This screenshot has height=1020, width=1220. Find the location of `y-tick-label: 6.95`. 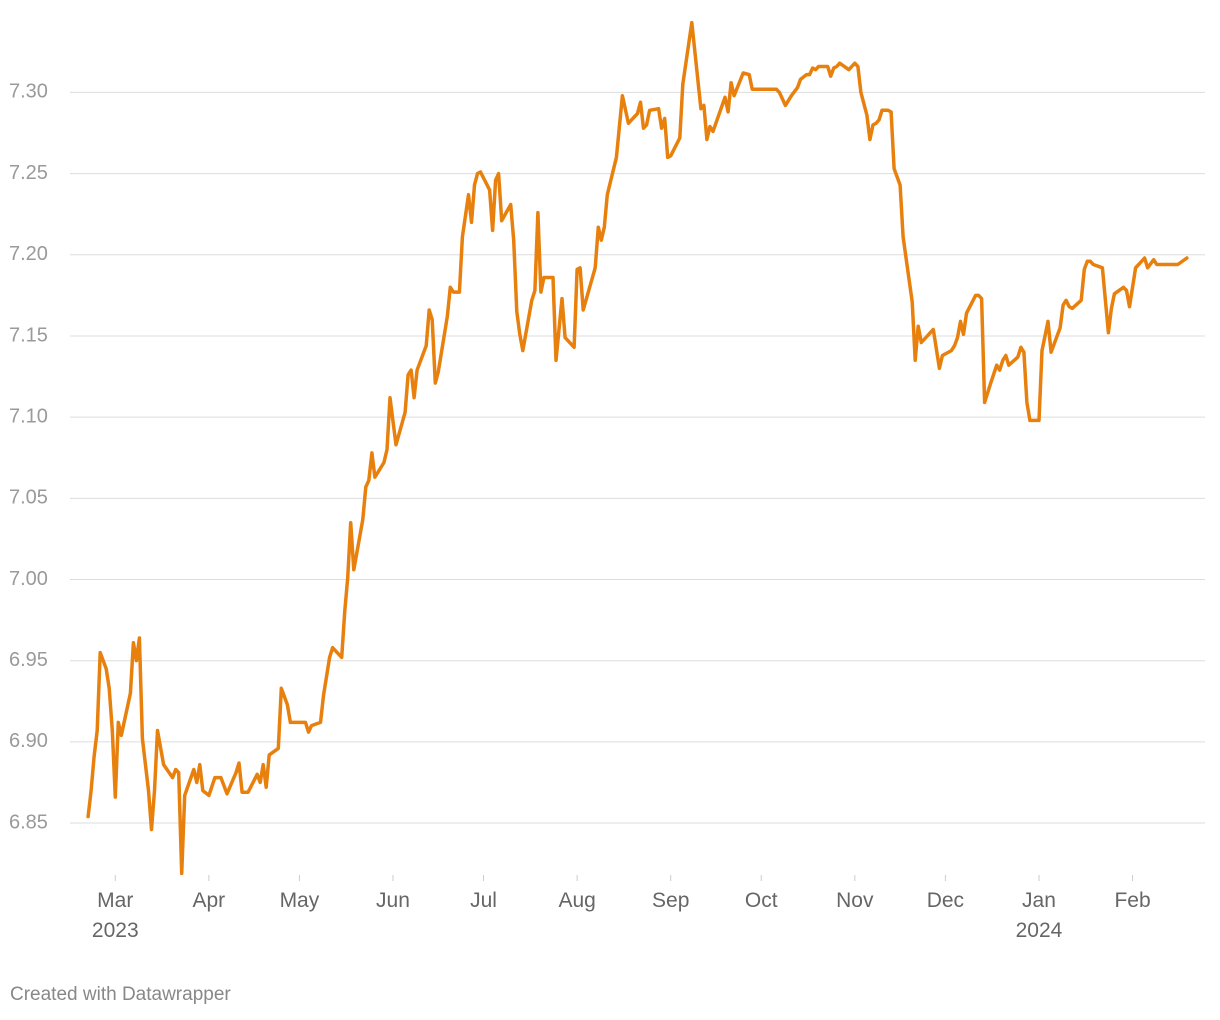

y-tick-label: 6.95 is located at coordinates (28, 660).